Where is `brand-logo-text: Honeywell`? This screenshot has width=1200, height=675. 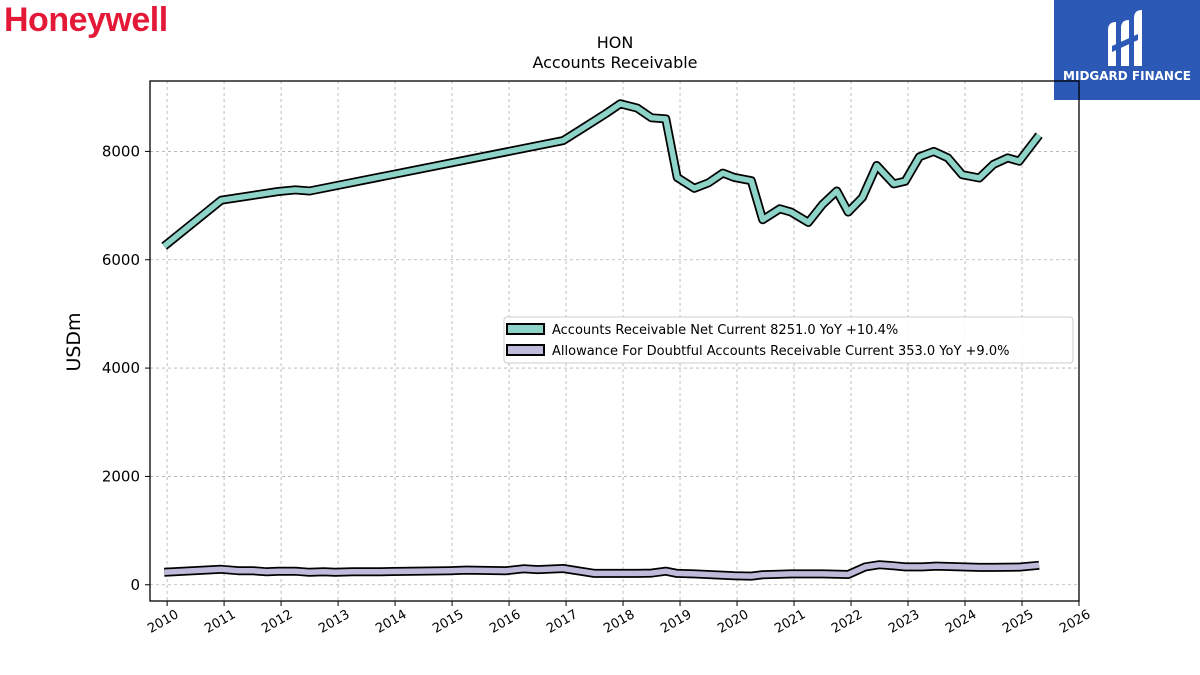
brand-logo-text: Honeywell is located at coordinates (86, 20).